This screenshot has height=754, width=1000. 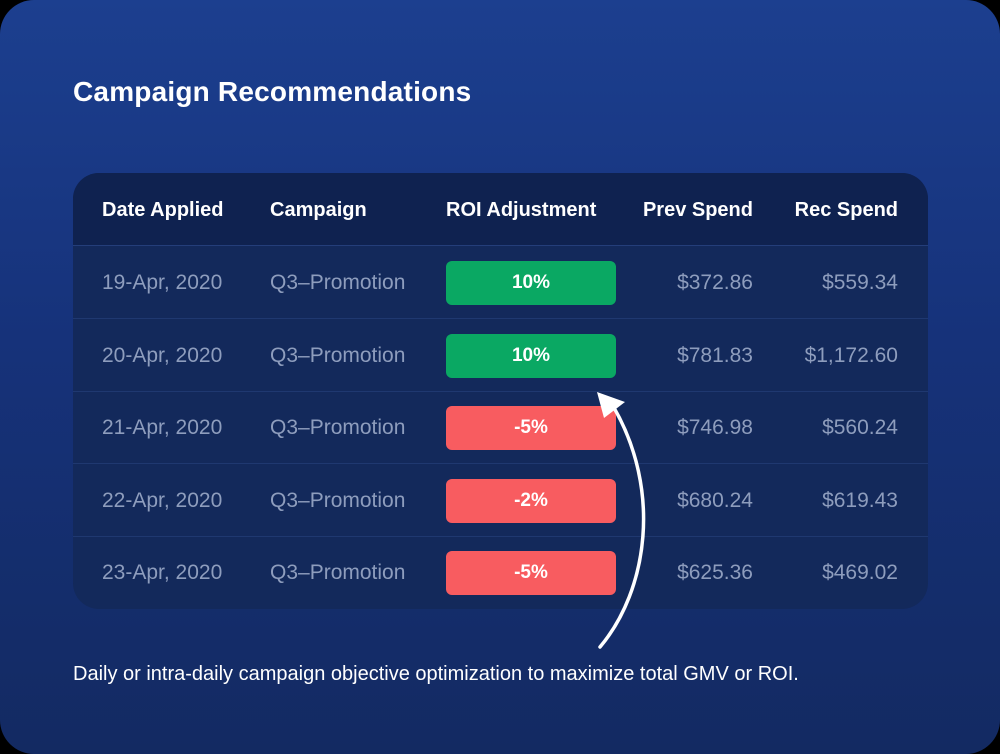 What do you see at coordinates (860, 572) in the screenshot?
I see `cell-rec-spend: $469.02` at bounding box center [860, 572].